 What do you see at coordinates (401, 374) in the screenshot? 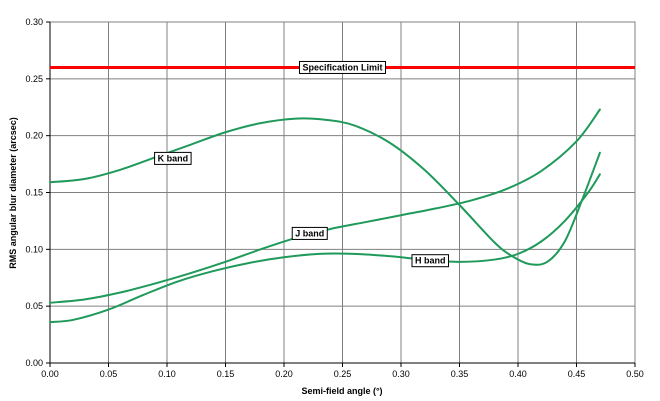
I see `x-tick-label: 0.30` at bounding box center [401, 374].